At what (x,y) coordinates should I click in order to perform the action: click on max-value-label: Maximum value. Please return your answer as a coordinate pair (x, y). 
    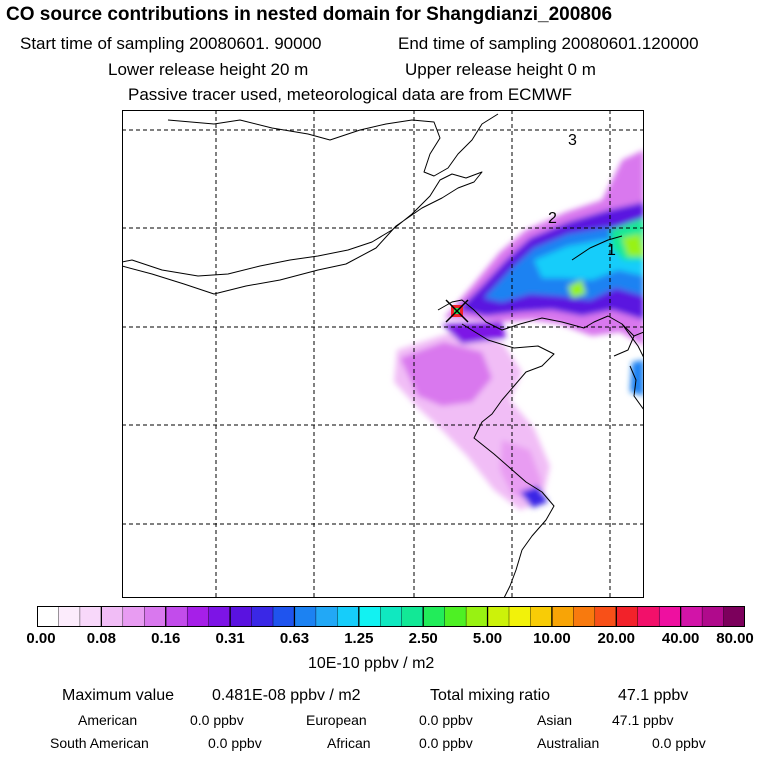
    Looking at the image, I should click on (118, 695).